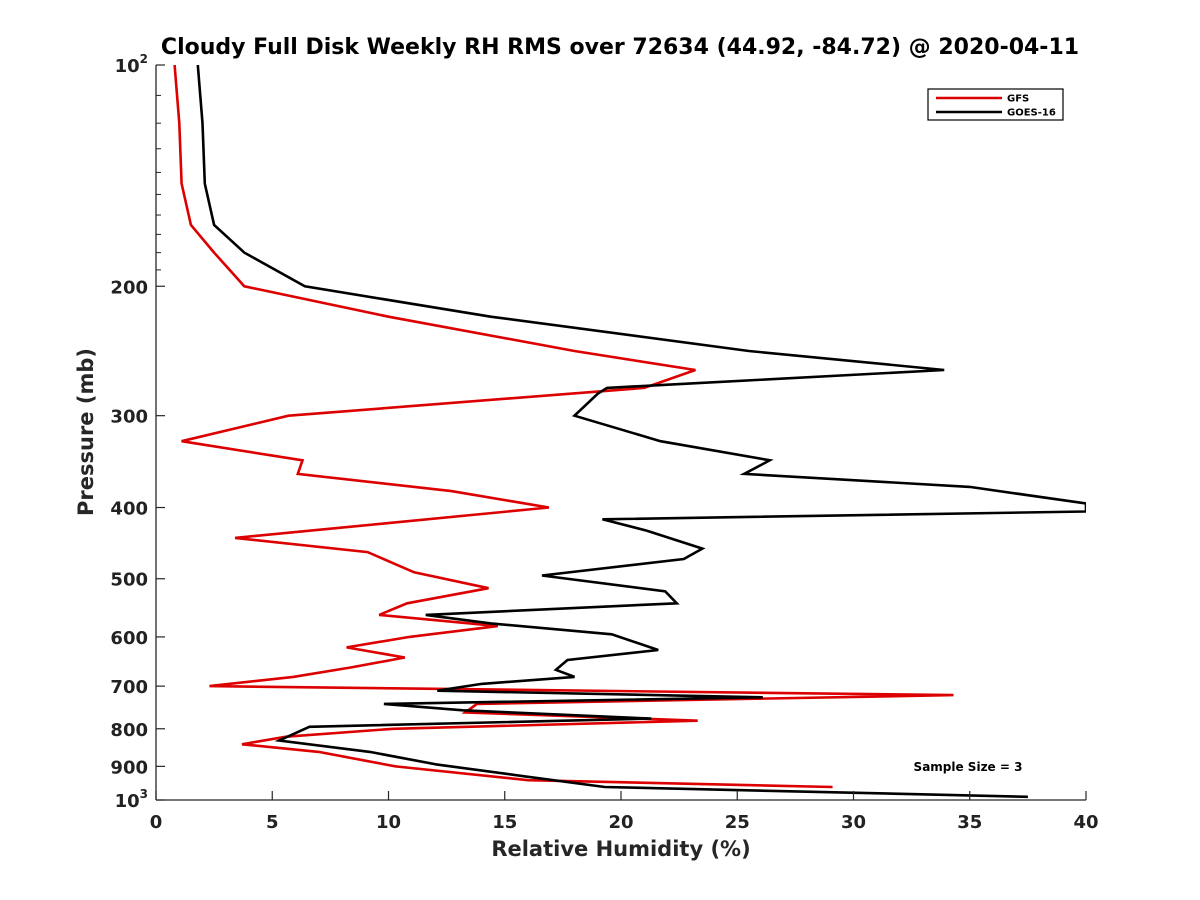 The image size is (1200, 900). What do you see at coordinates (853, 822) in the screenshot?
I see `x-tick-label: 30` at bounding box center [853, 822].